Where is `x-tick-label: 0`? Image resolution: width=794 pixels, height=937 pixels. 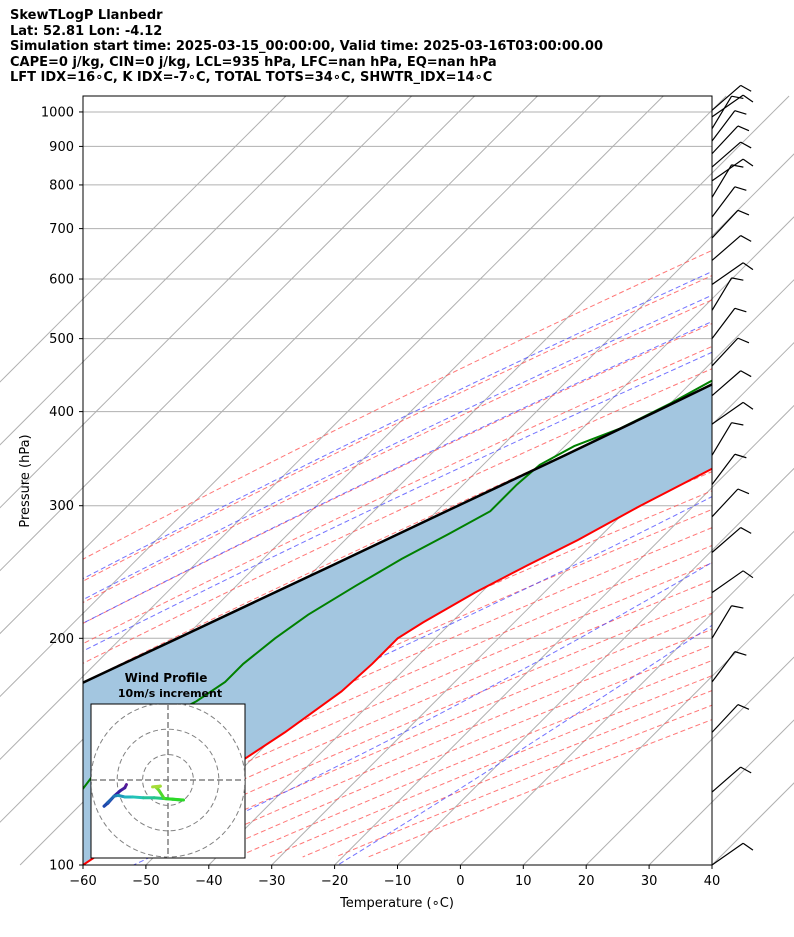
x-tick-label: 0 is located at coordinates (460, 881).